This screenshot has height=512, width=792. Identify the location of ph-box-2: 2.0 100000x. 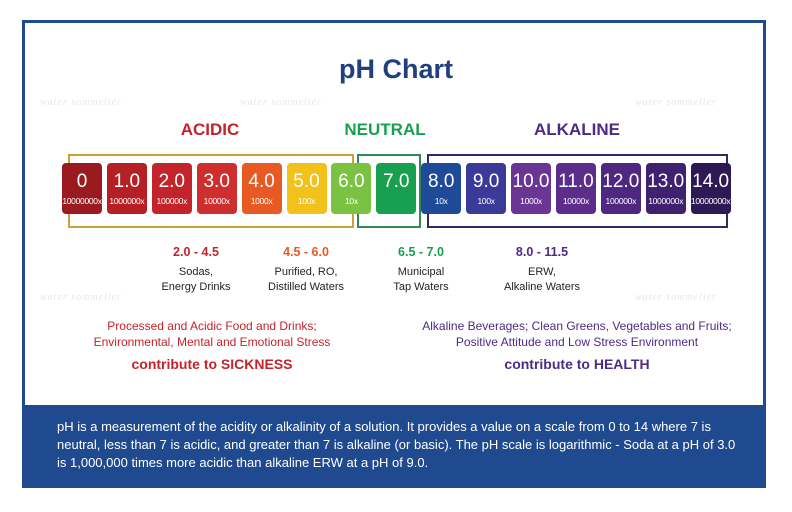
(171, 188).